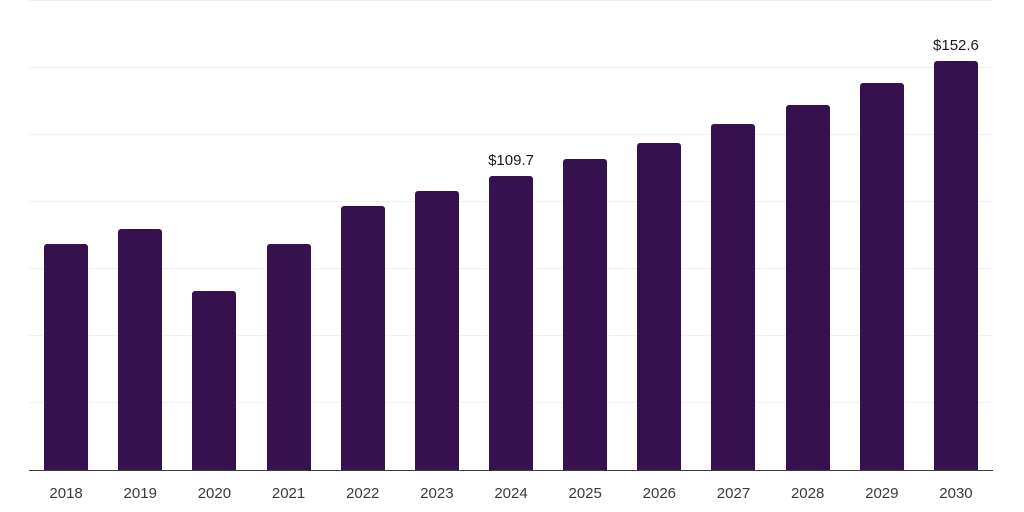  I want to click on bar-2028, so click(807, 287).